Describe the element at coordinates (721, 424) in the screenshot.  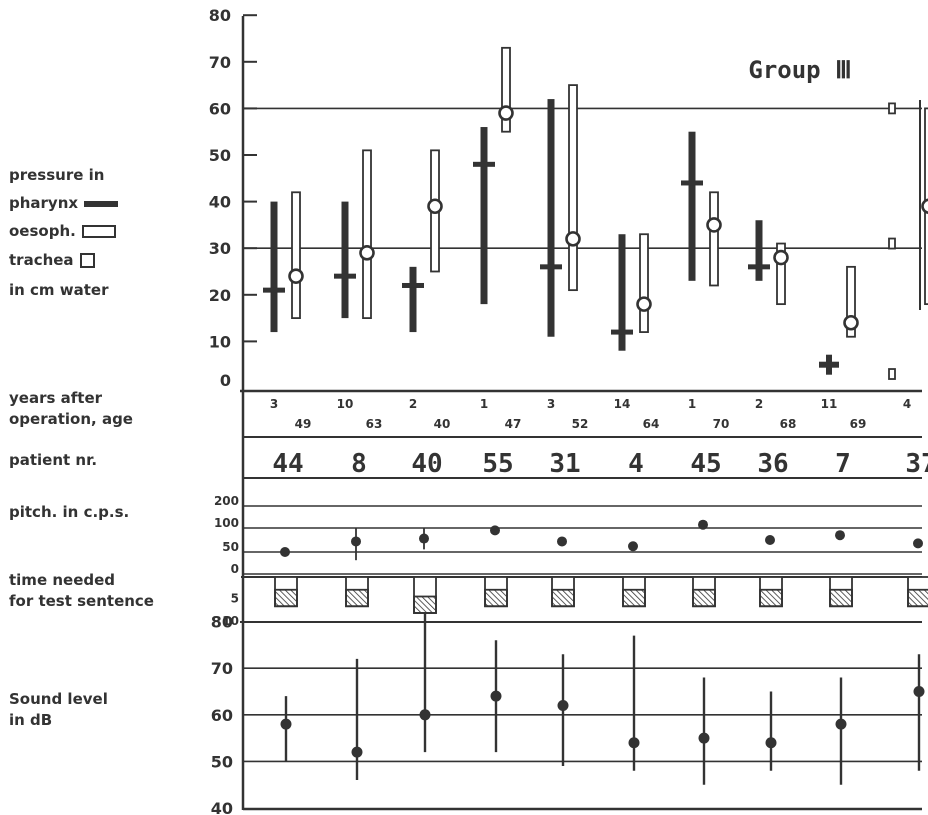
I see `patient-age: 70` at that location.